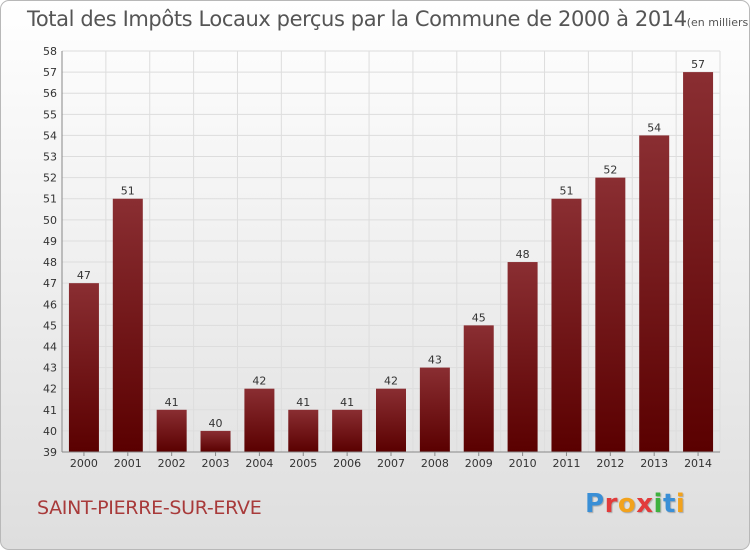 The width and height of the screenshot is (750, 550). Describe the element at coordinates (654, 463) in the screenshot. I see `x-tick-label: 2013` at that location.